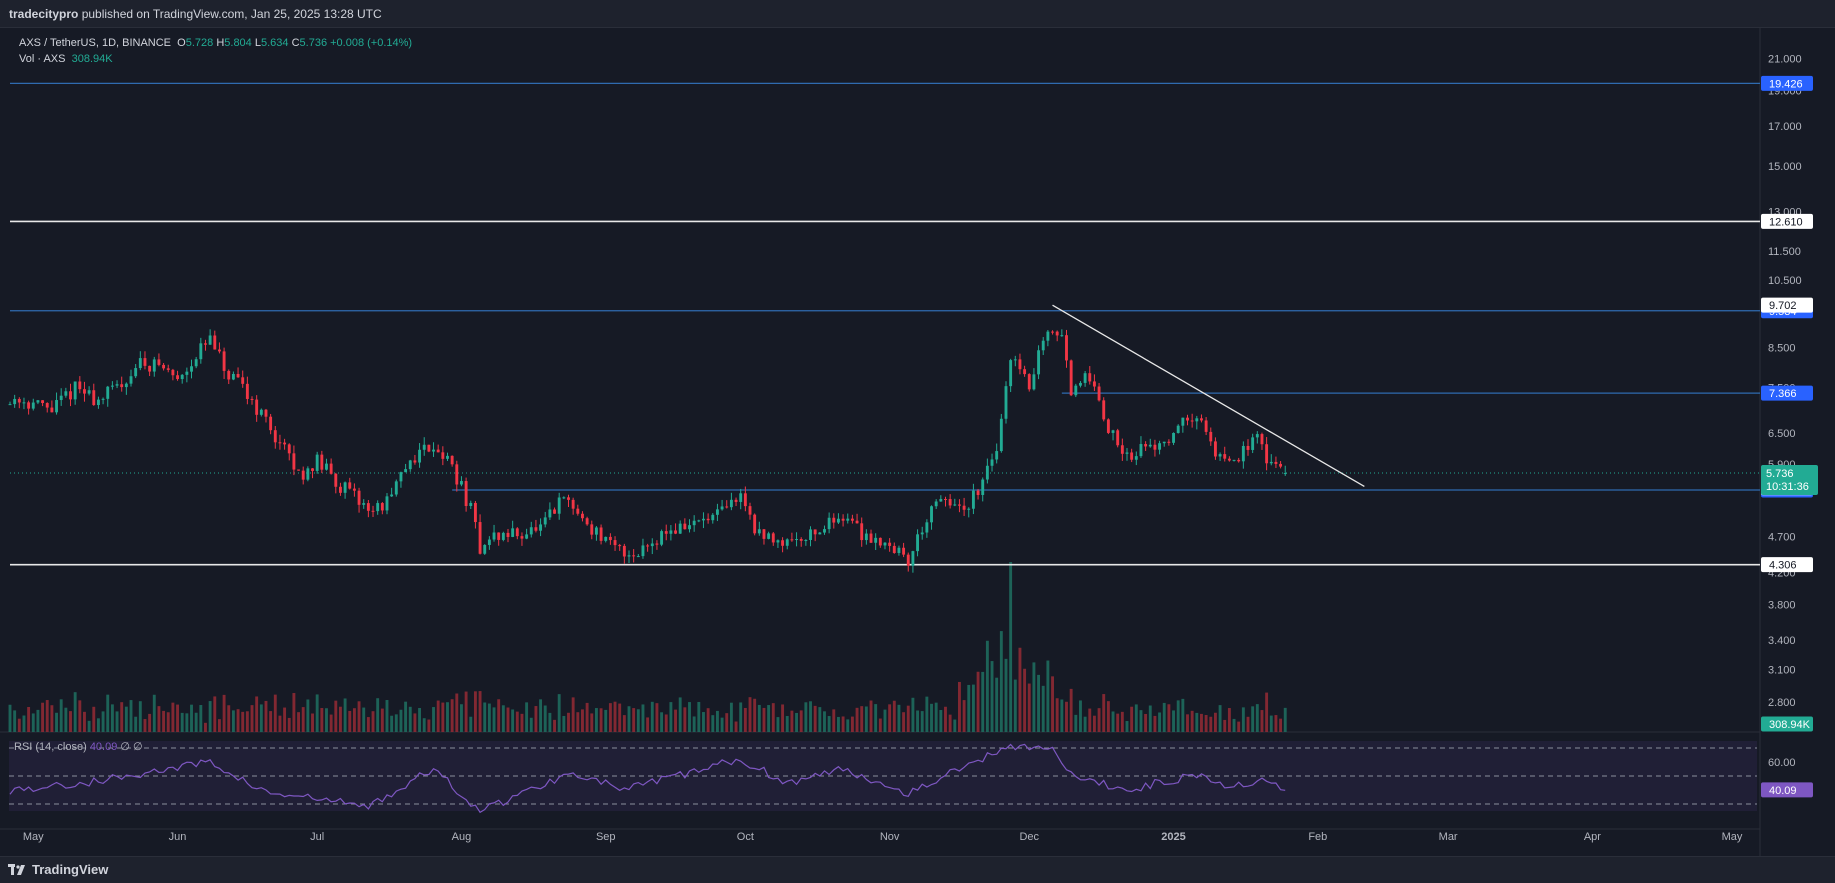 This screenshot has height=883, width=1835. Describe the element at coordinates (1786, 222) in the screenshot. I see `level-price-label: 12.610` at that location.